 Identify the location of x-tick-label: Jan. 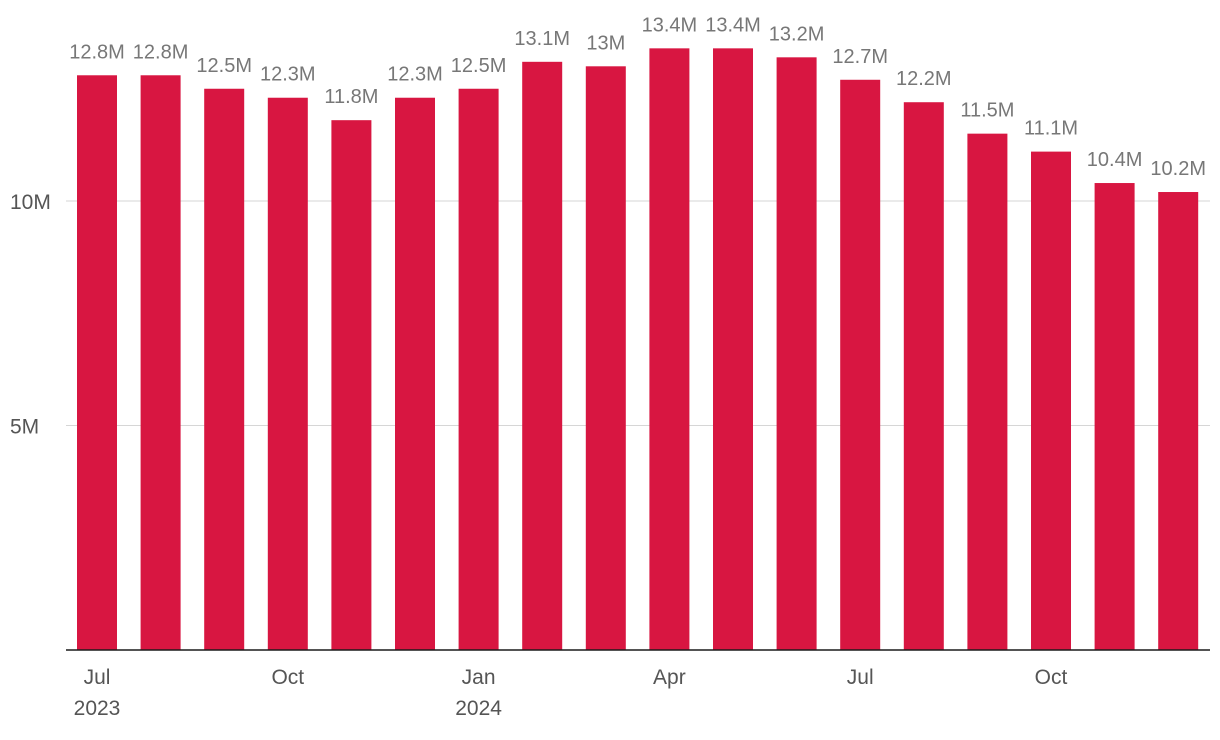
(479, 677).